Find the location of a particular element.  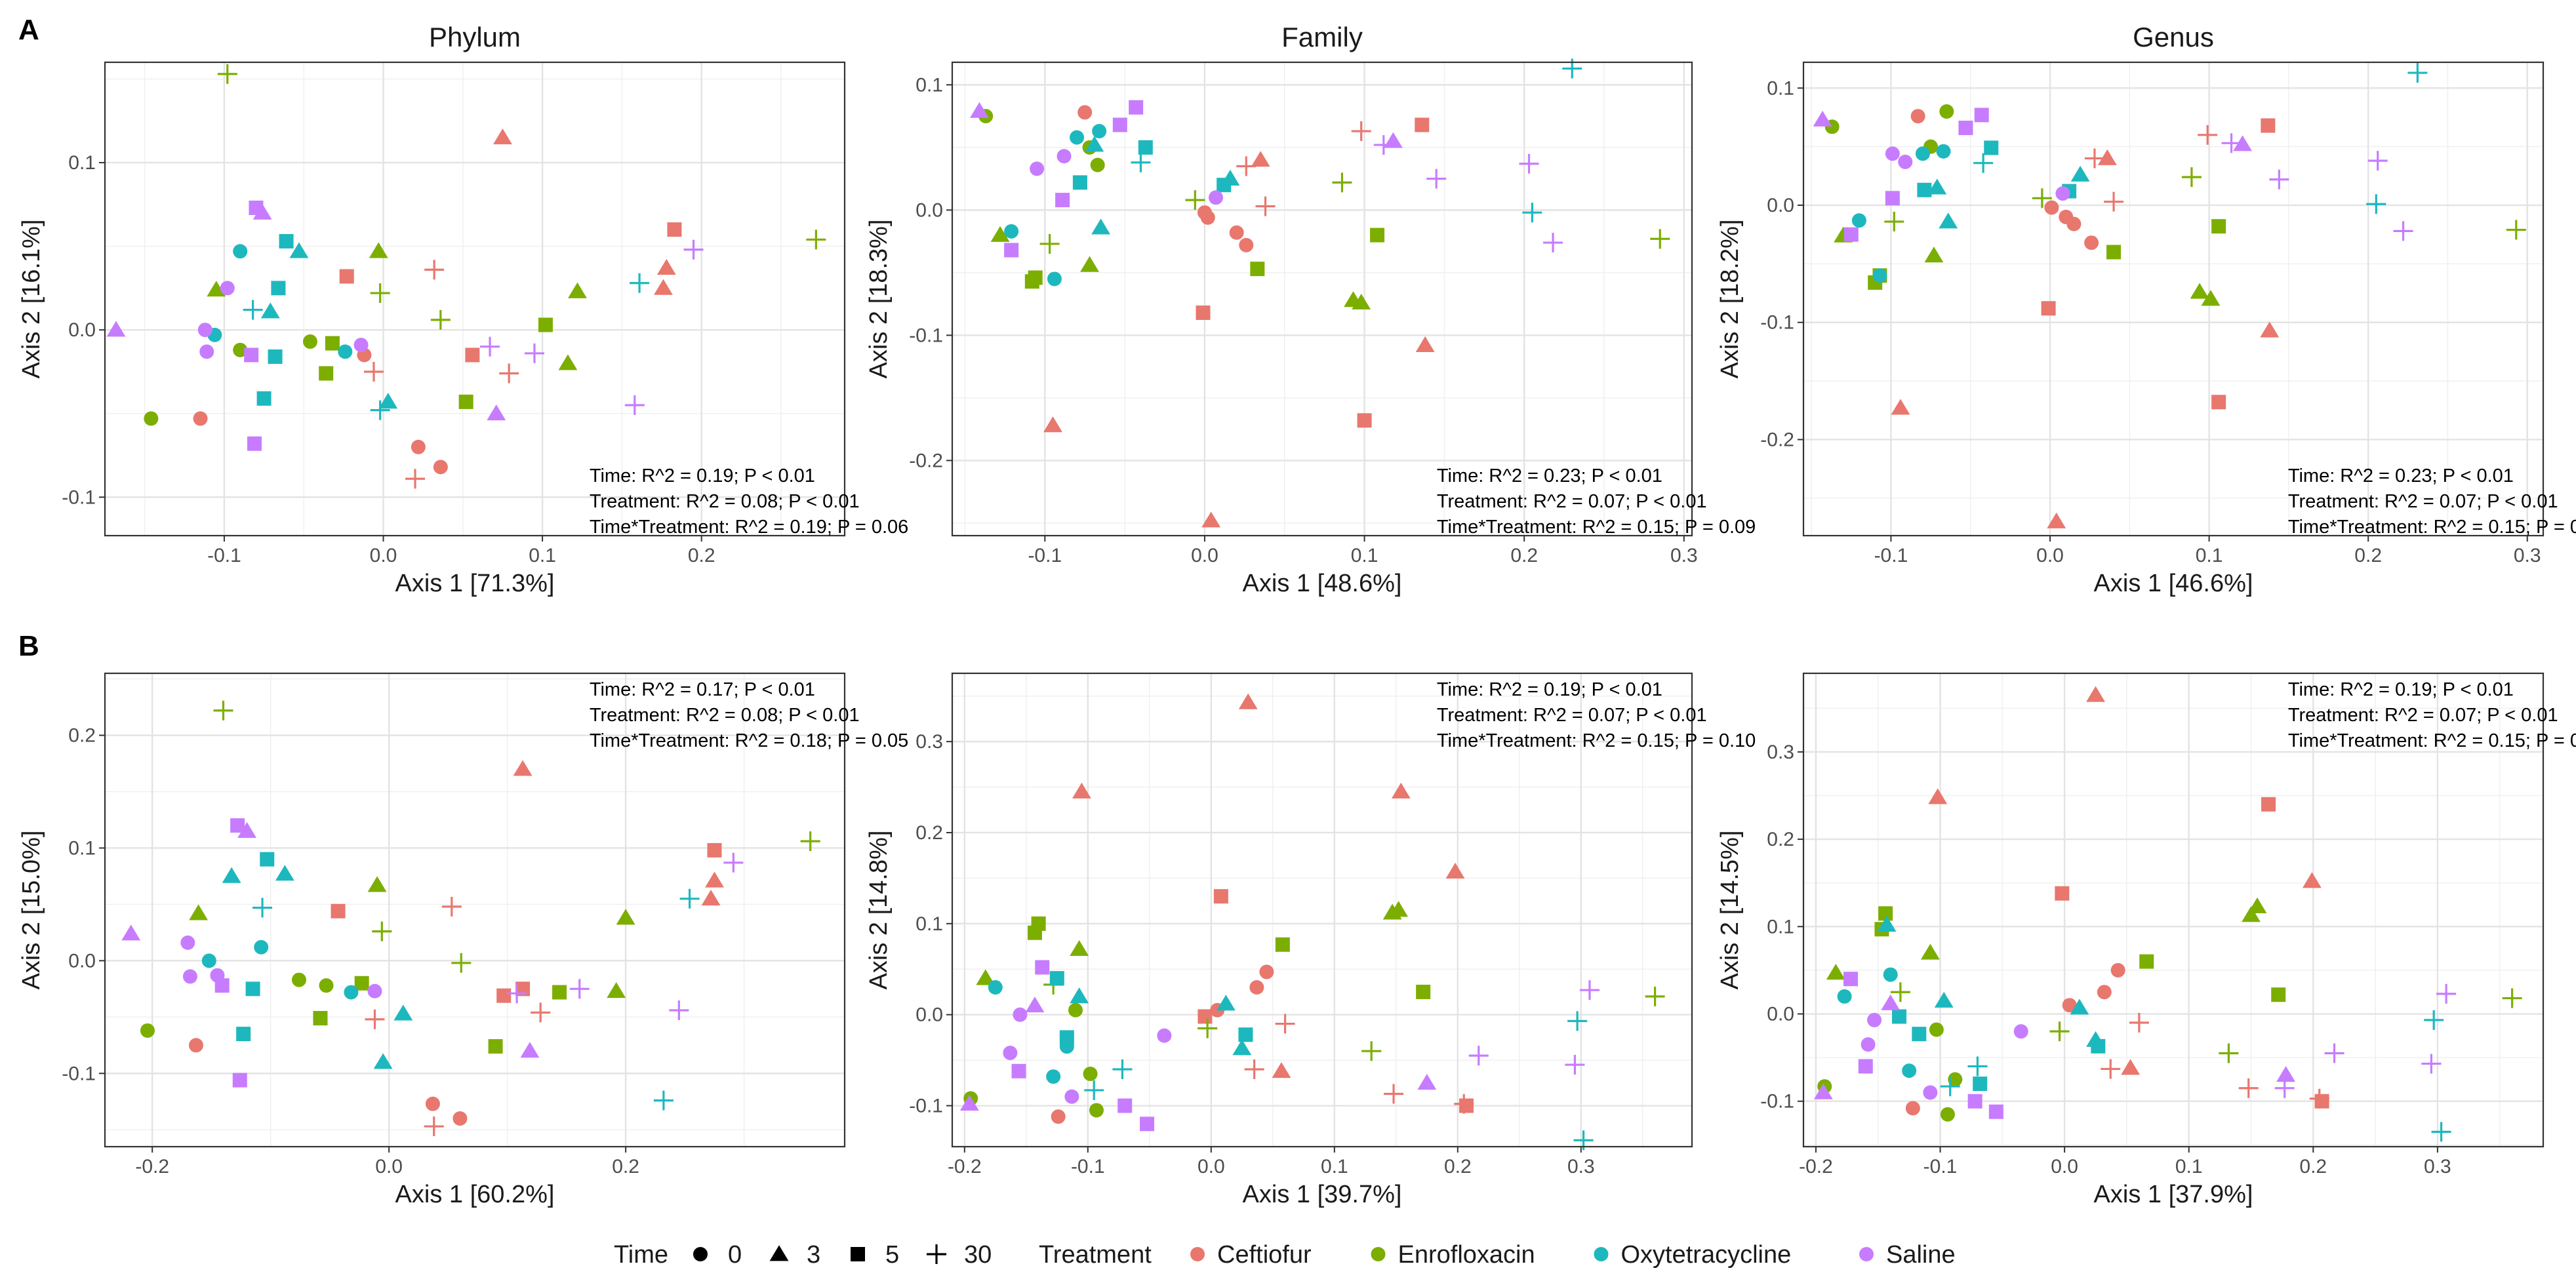

legend-treatment-label: Oxytetracycline is located at coordinates (1706, 1255).